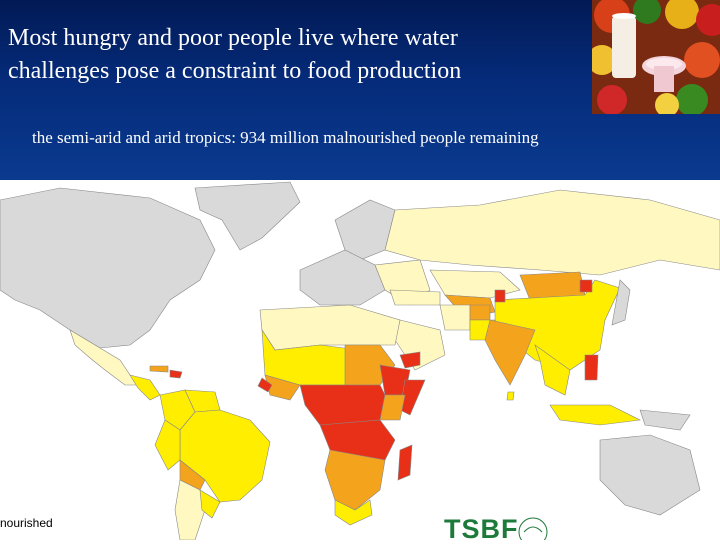 This screenshot has width=720, height=545. I want to click on region-japan, so click(621, 302).